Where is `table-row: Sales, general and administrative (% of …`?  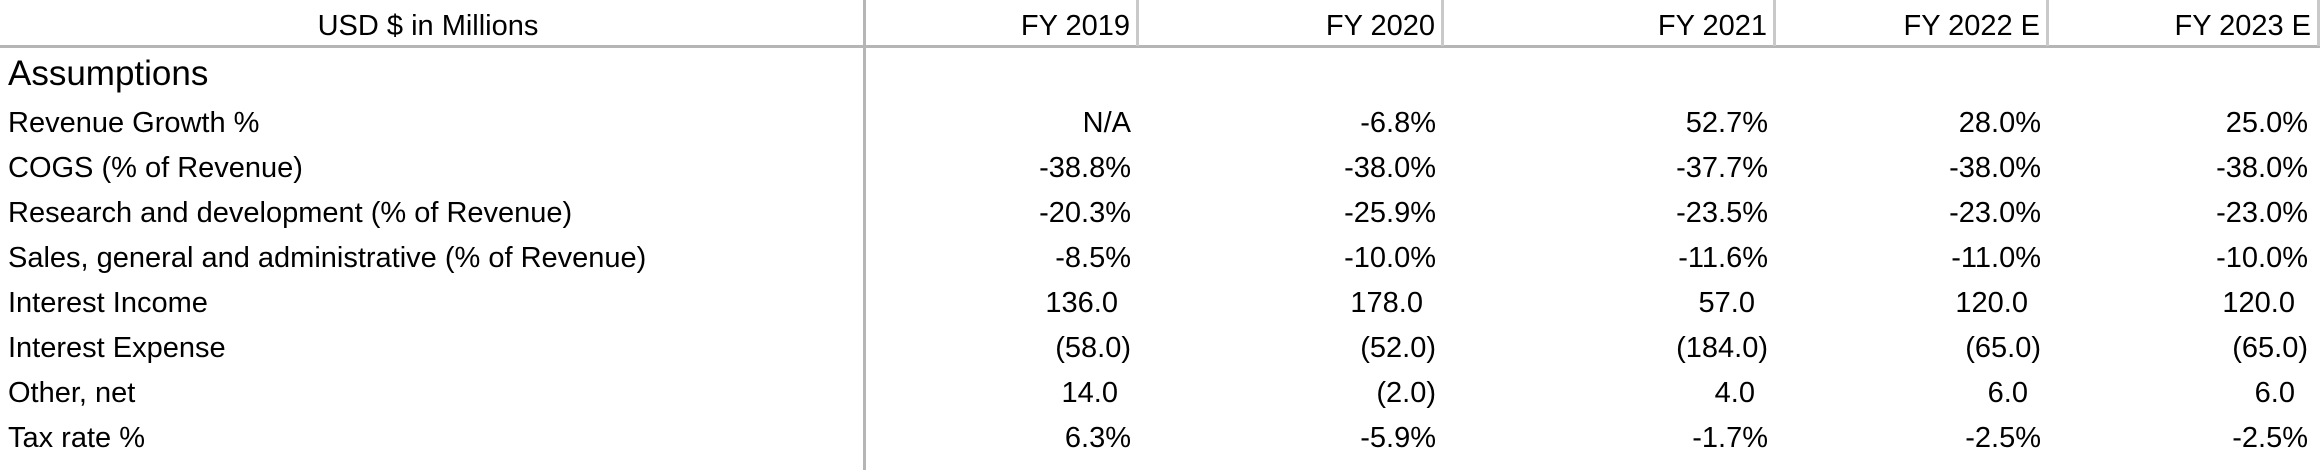 table-row: Sales, general and administrative (% of … is located at coordinates (1160, 258).